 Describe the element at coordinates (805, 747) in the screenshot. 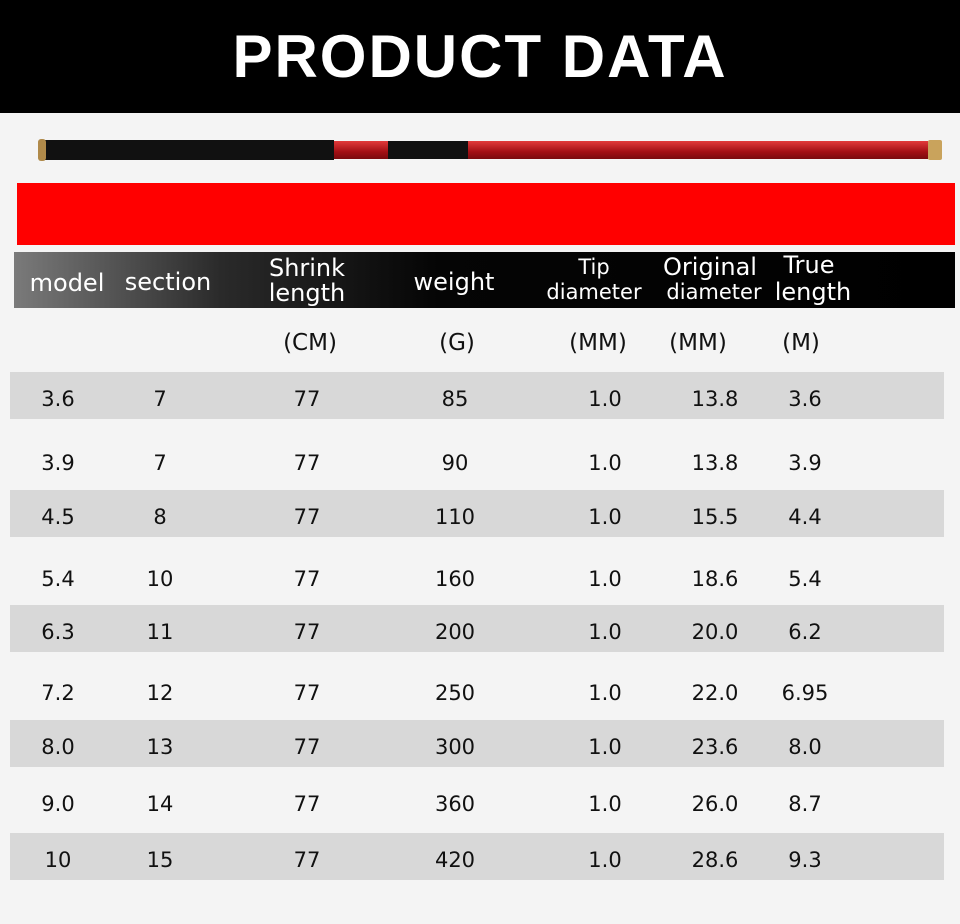

I see `cell-true-length: 8.0` at that location.